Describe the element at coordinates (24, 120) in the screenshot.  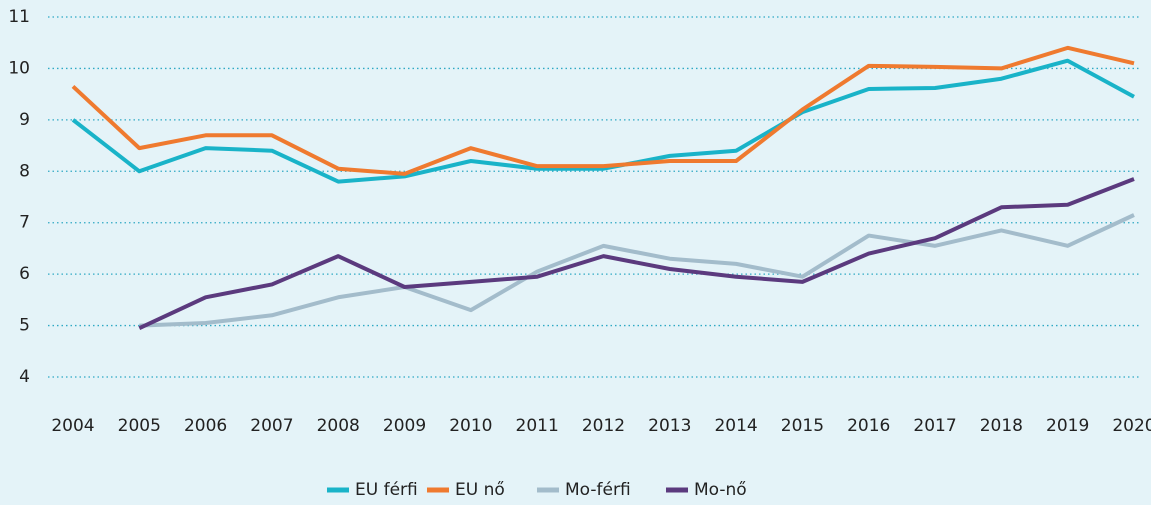
I see `y-tick-label: 9` at that location.